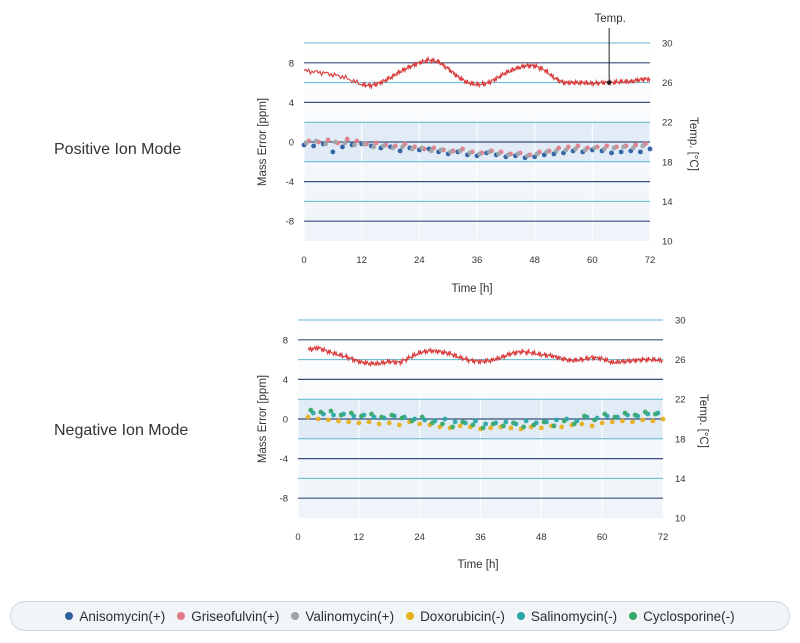 This screenshot has width=800, height=643. Describe the element at coordinates (285, 420) in the screenshot. I see `ytick-negative-2: 0` at that location.